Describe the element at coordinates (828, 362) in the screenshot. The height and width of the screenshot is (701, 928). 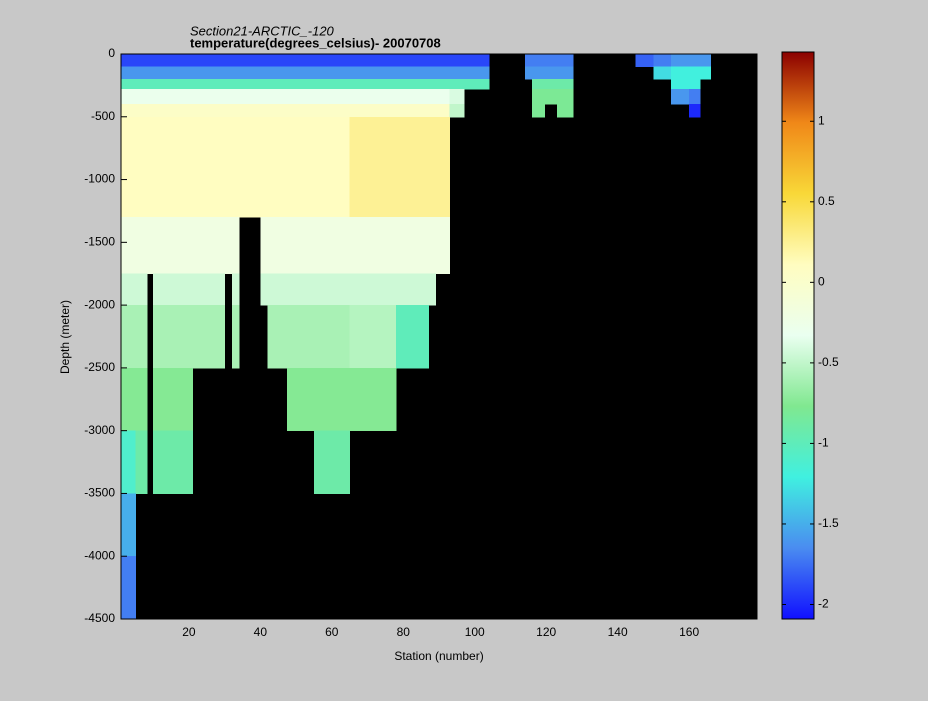
I see `colorbar-tick-label: -0.5` at that location.